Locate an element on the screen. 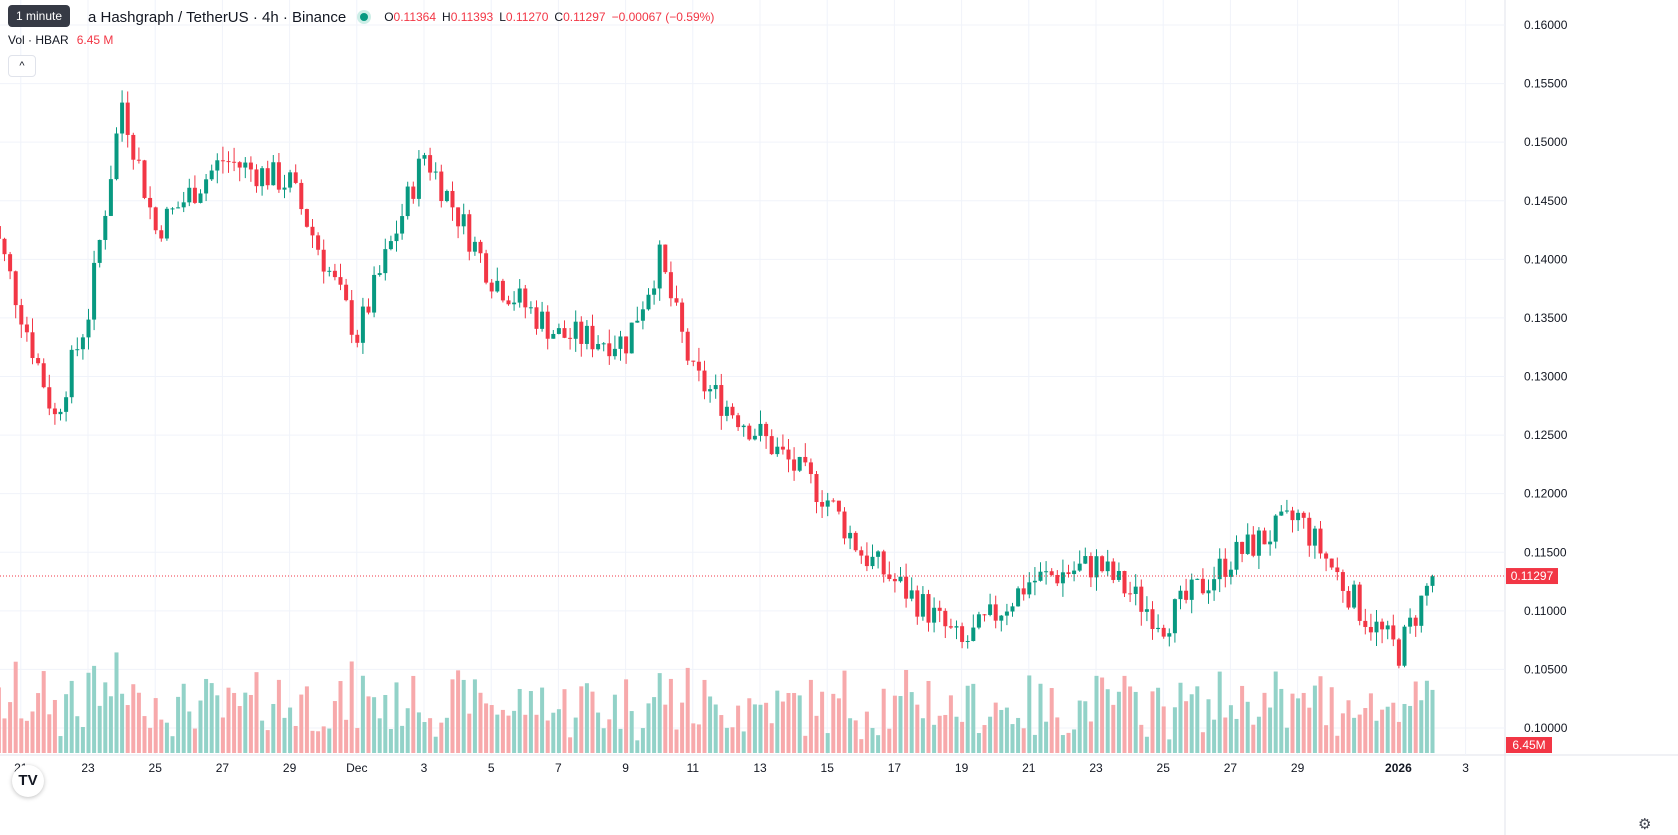 Image resolution: width=1678 pixels, height=835 pixels. y-tick-label: 0.11000 is located at coordinates (1545, 611).